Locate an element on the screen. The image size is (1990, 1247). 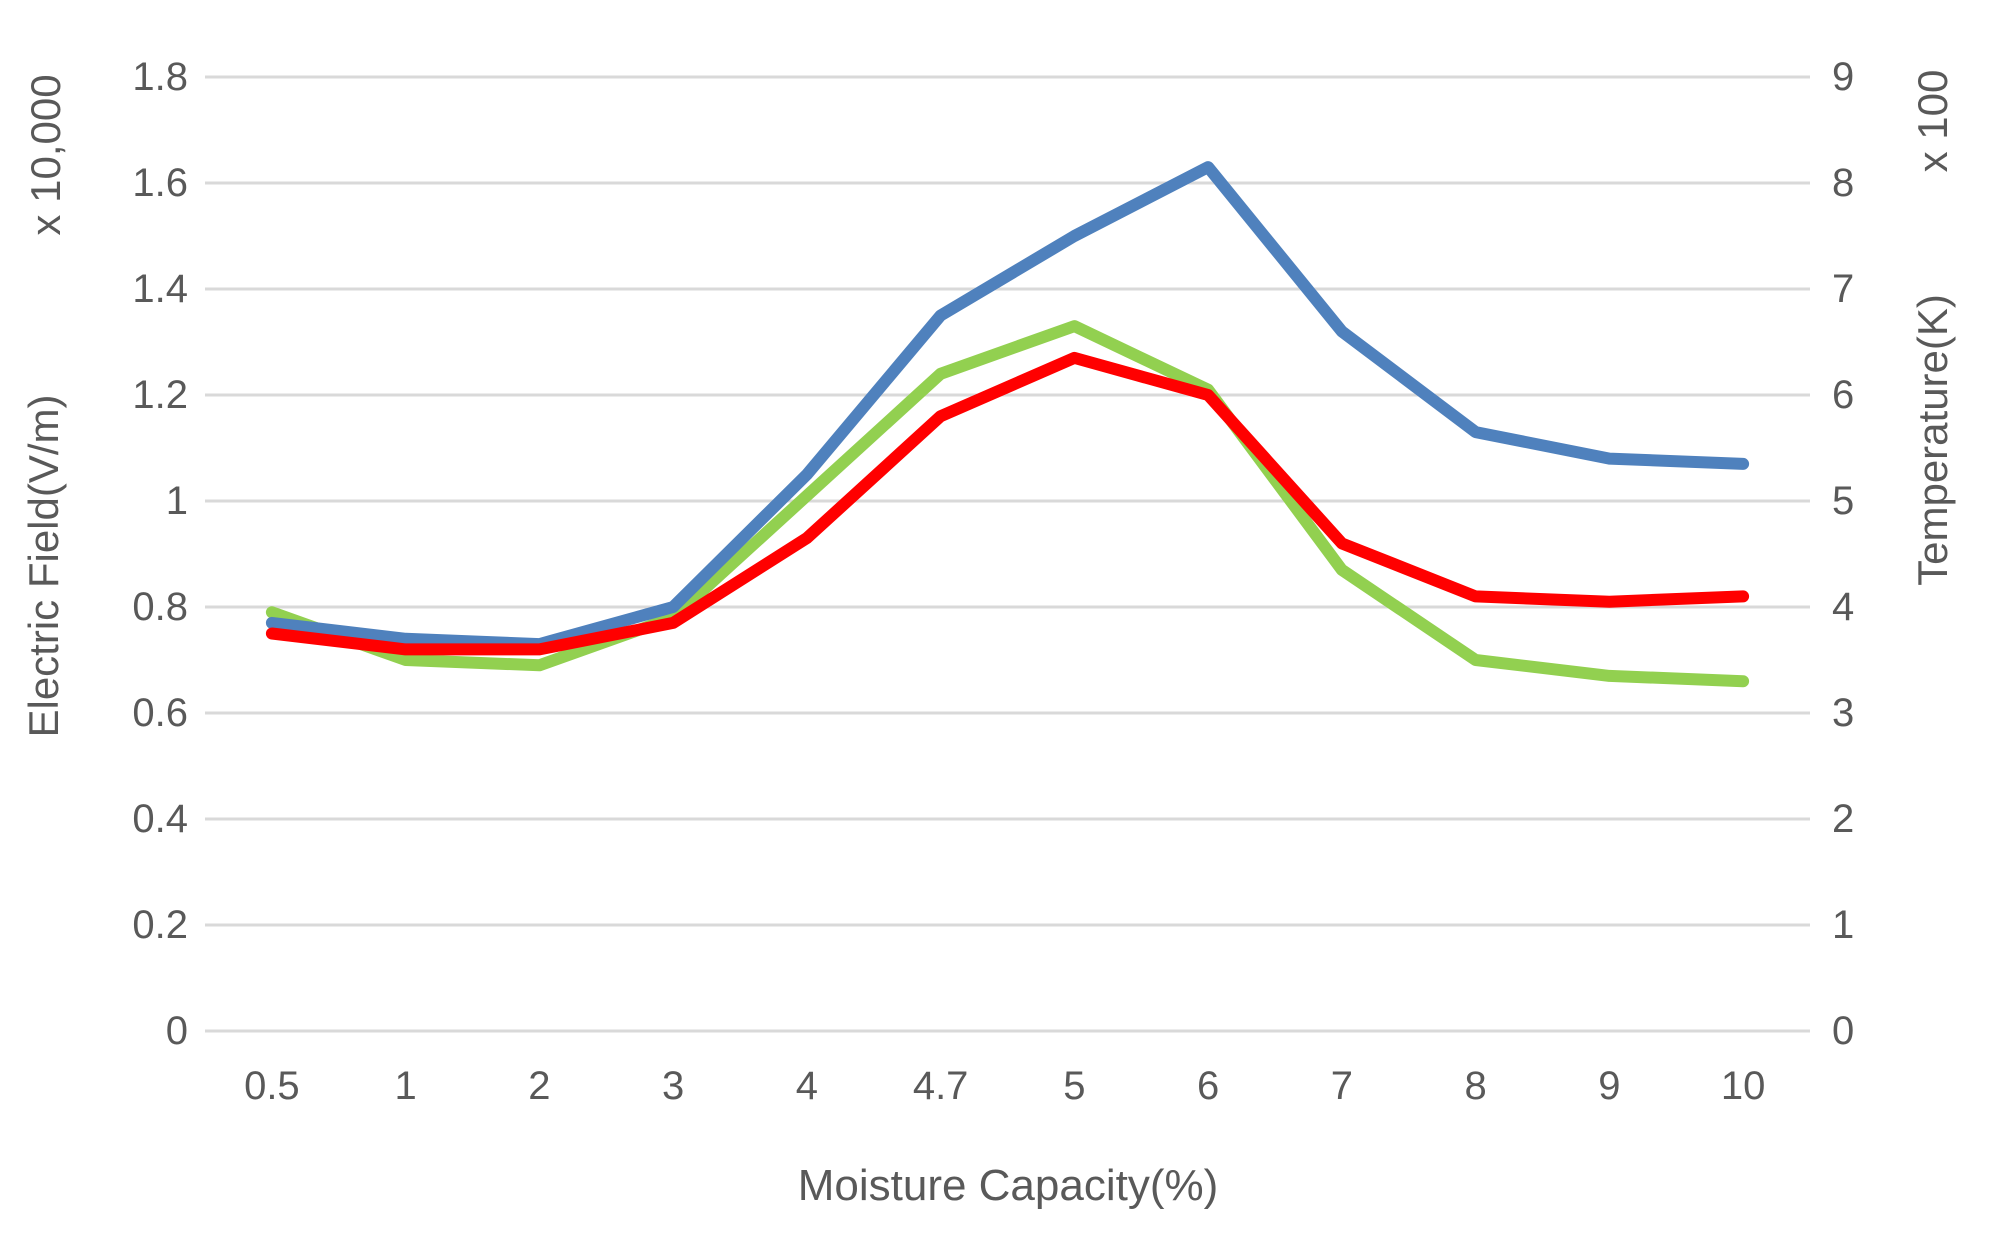
x-axis-tick: 0.5 is located at coordinates (272, 1086).